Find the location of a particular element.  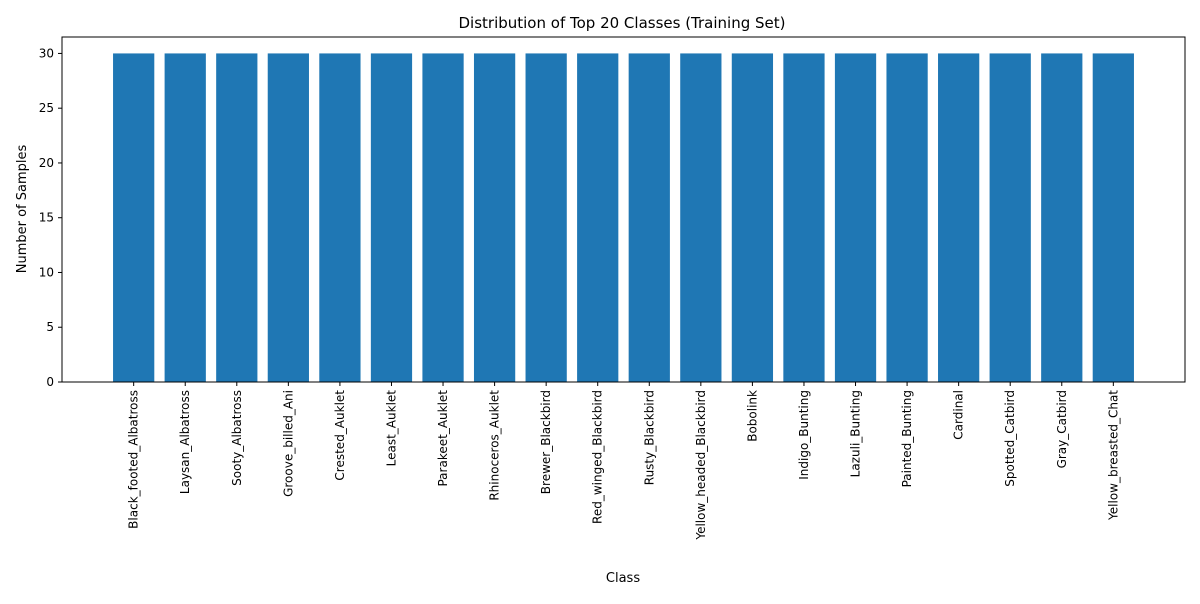

x-tick-label: Yellow_breasted_Chat is located at coordinates (1113, 455).